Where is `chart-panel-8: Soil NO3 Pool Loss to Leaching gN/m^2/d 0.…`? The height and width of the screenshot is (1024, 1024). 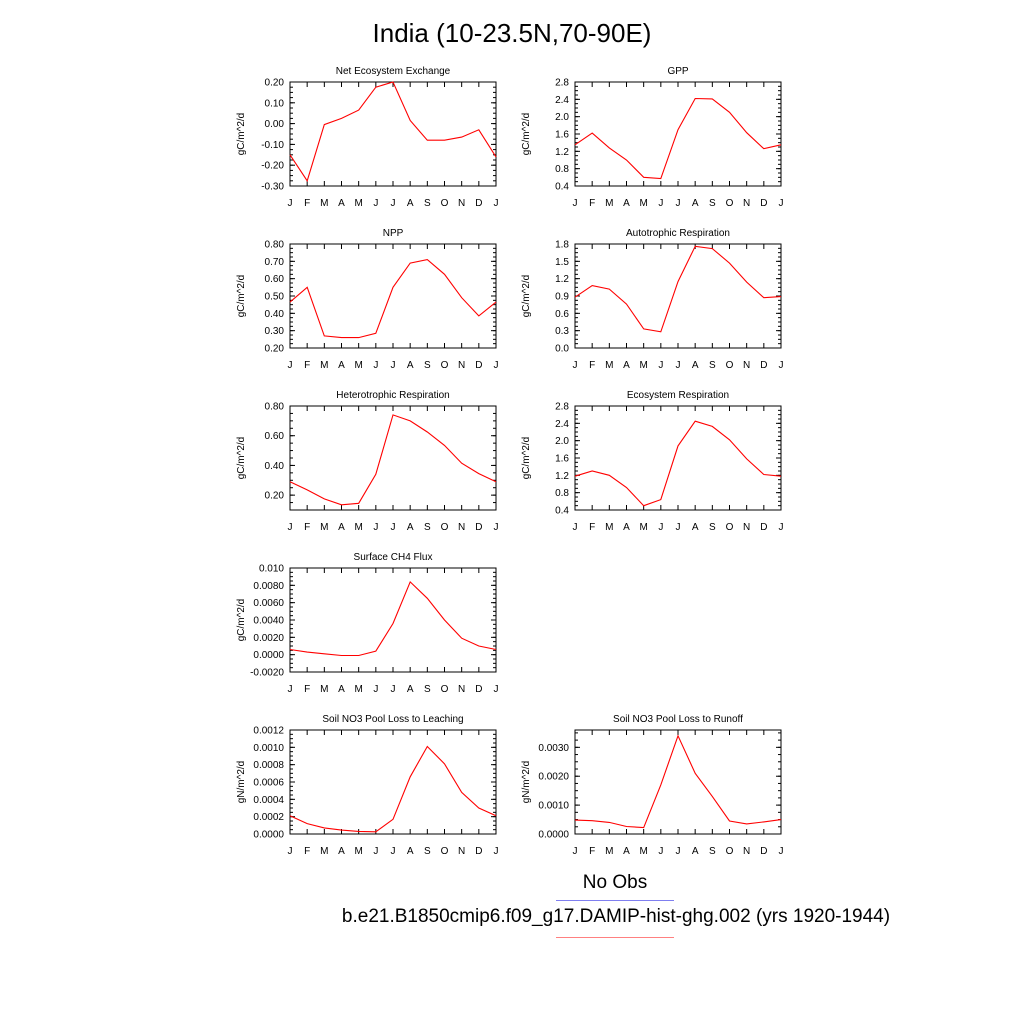 chart-panel-8: Soil NO3 Pool Loss to Leaching gN/m^2/d 0.… is located at coordinates (367, 785).